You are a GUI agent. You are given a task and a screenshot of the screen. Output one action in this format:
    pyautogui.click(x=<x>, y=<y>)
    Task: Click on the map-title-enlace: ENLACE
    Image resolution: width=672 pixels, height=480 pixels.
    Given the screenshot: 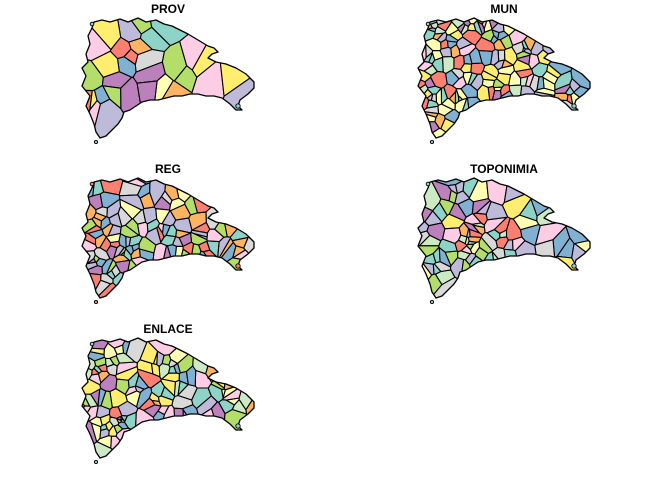 What is the action you would take?
    pyautogui.click(x=167, y=329)
    